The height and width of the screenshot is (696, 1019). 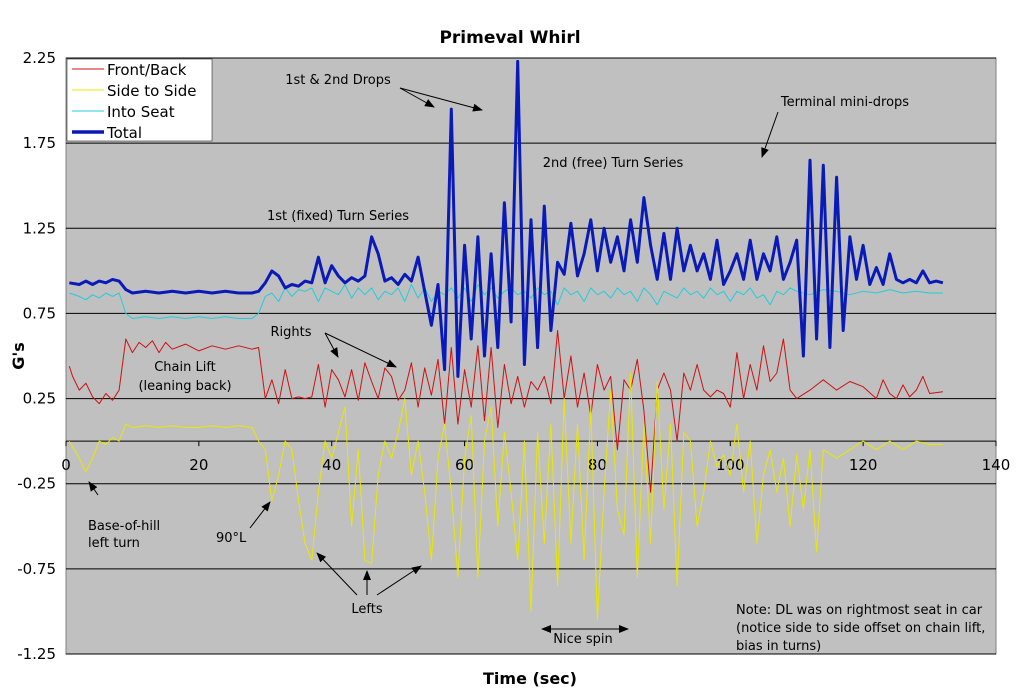 What do you see at coordinates (36, 484) in the screenshot?
I see `y-tick-label: -0.25` at bounding box center [36, 484].